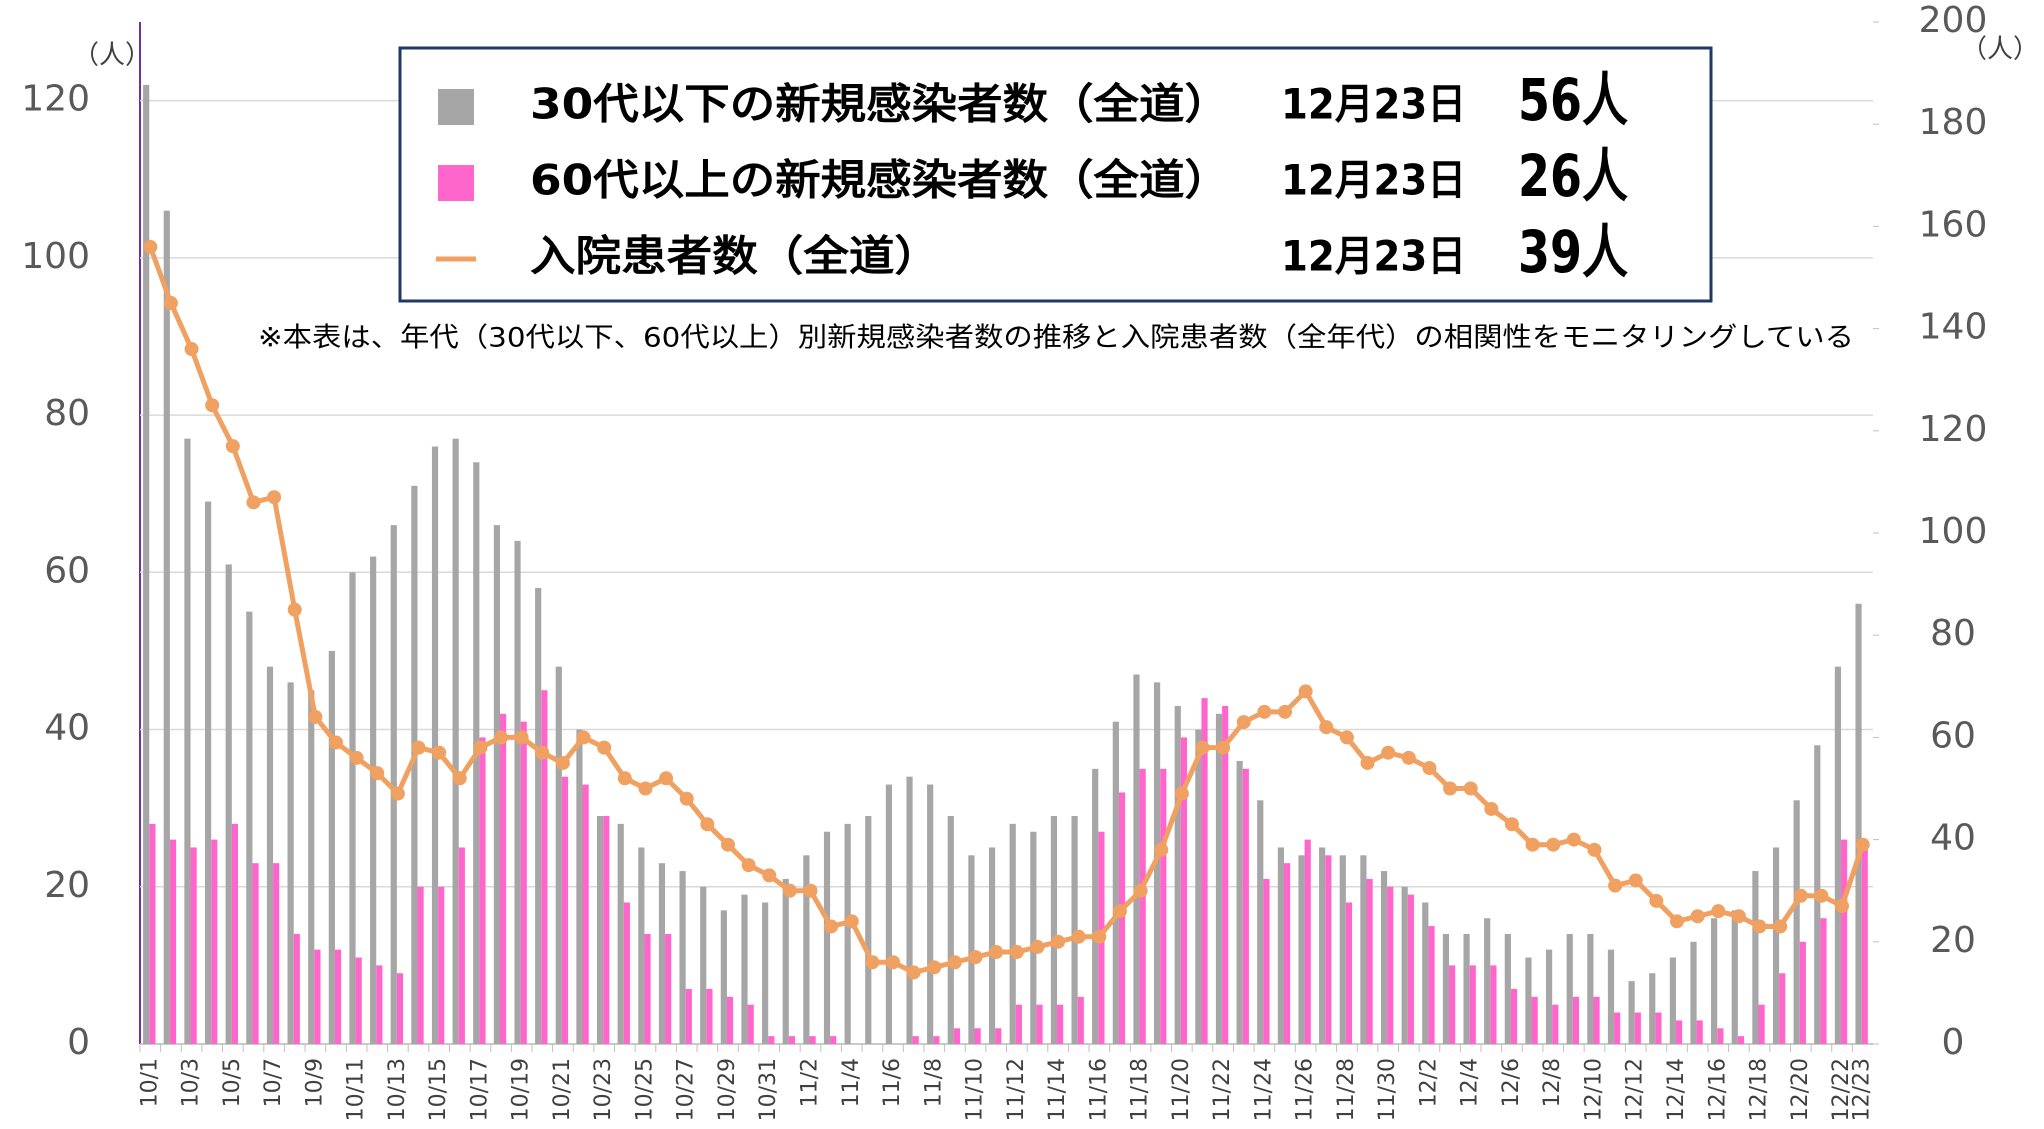 The width and height of the screenshot is (2044, 1129). What do you see at coordinates (2000, 50) in the screenshot?
I see `y2-unit-label: （人）` at bounding box center [2000, 50].